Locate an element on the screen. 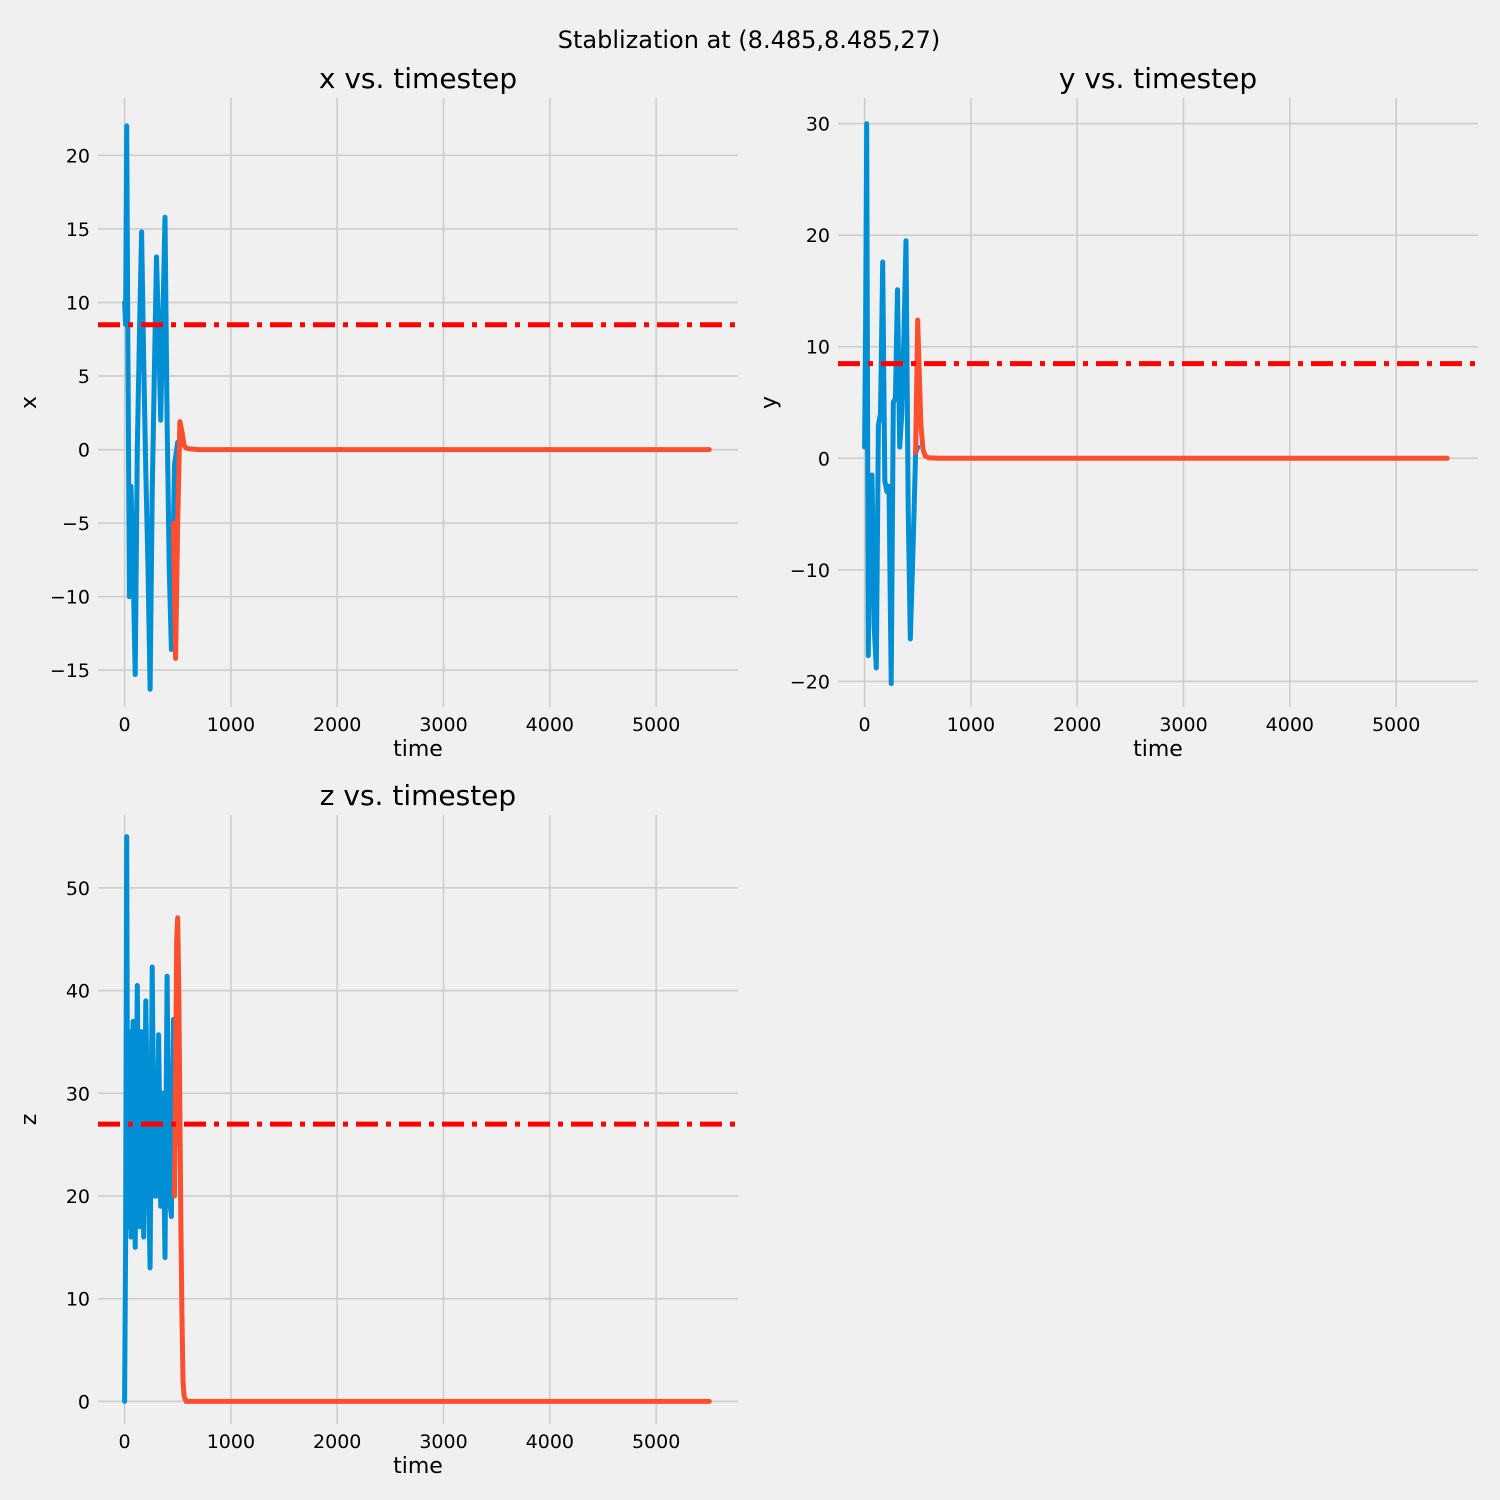 The image size is (1500, 1500). subplot-title: y vs. timestep is located at coordinates (1158, 78).